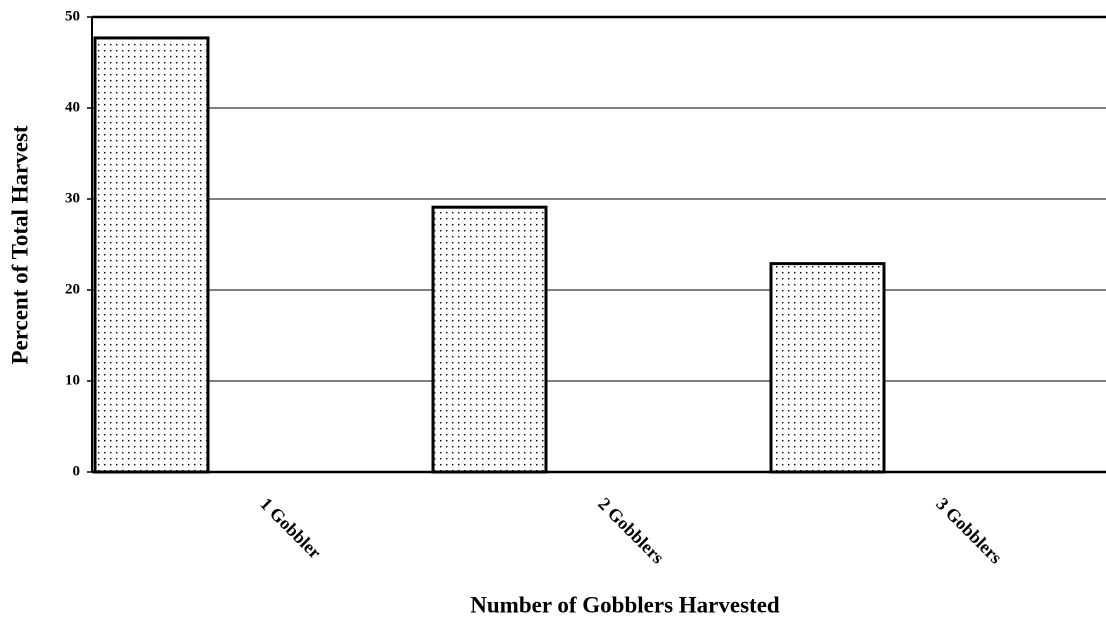 This screenshot has height=623, width=1106. Describe the element at coordinates (19, 244) in the screenshot. I see `y-axis-title: Percent of Total Harvest` at that location.